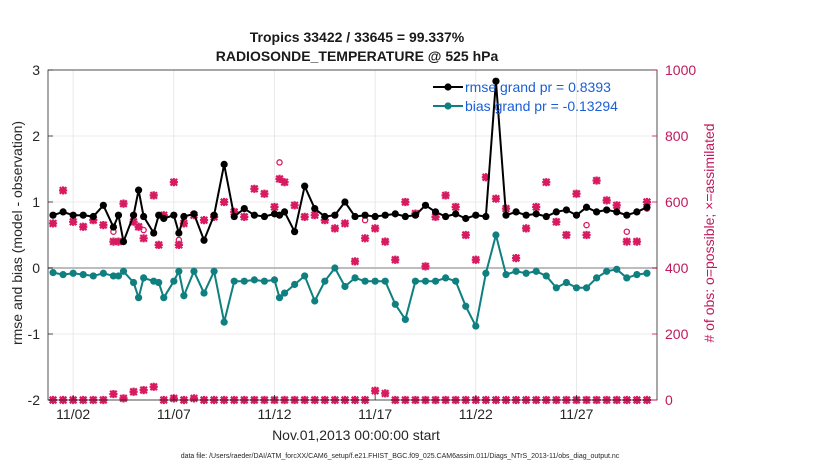 This screenshot has width=830, height=470. What do you see at coordinates (576, 414) in the screenshot?
I see `x-tick-label: 11/27` at bounding box center [576, 414].